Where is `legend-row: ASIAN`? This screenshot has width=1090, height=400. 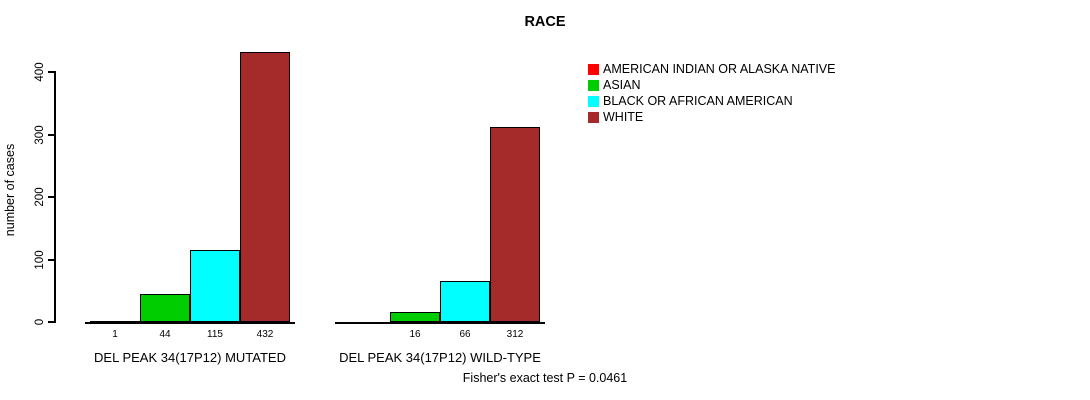 legend-row: ASIAN is located at coordinates (711, 85).